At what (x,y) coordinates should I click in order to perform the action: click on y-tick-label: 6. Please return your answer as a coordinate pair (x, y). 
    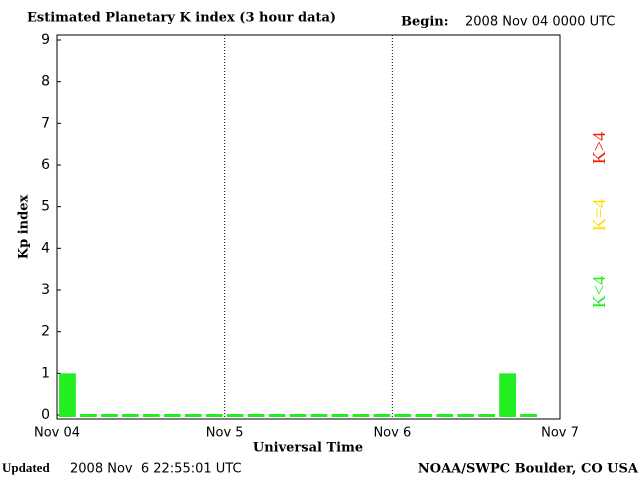
    Looking at the image, I should click on (45, 165).